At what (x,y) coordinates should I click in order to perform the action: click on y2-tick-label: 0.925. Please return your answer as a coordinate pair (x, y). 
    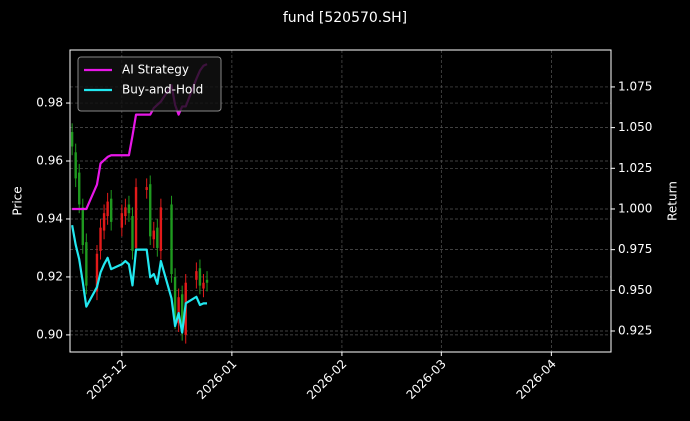
    Looking at the image, I should click on (635, 331).